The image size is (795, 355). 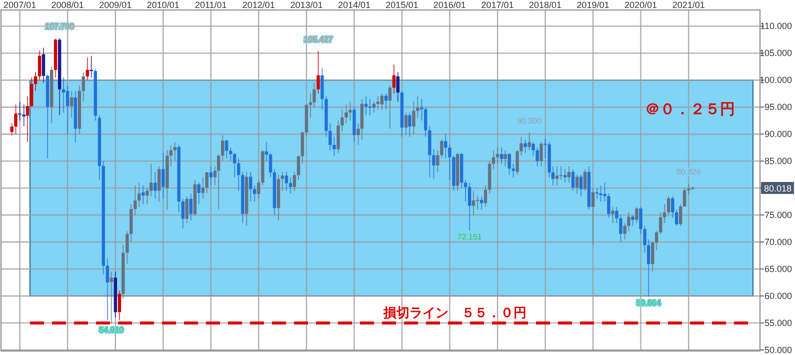 What do you see at coordinates (402, 5) in the screenshot?
I see `x-tick-label: 2015/01` at bounding box center [402, 5].